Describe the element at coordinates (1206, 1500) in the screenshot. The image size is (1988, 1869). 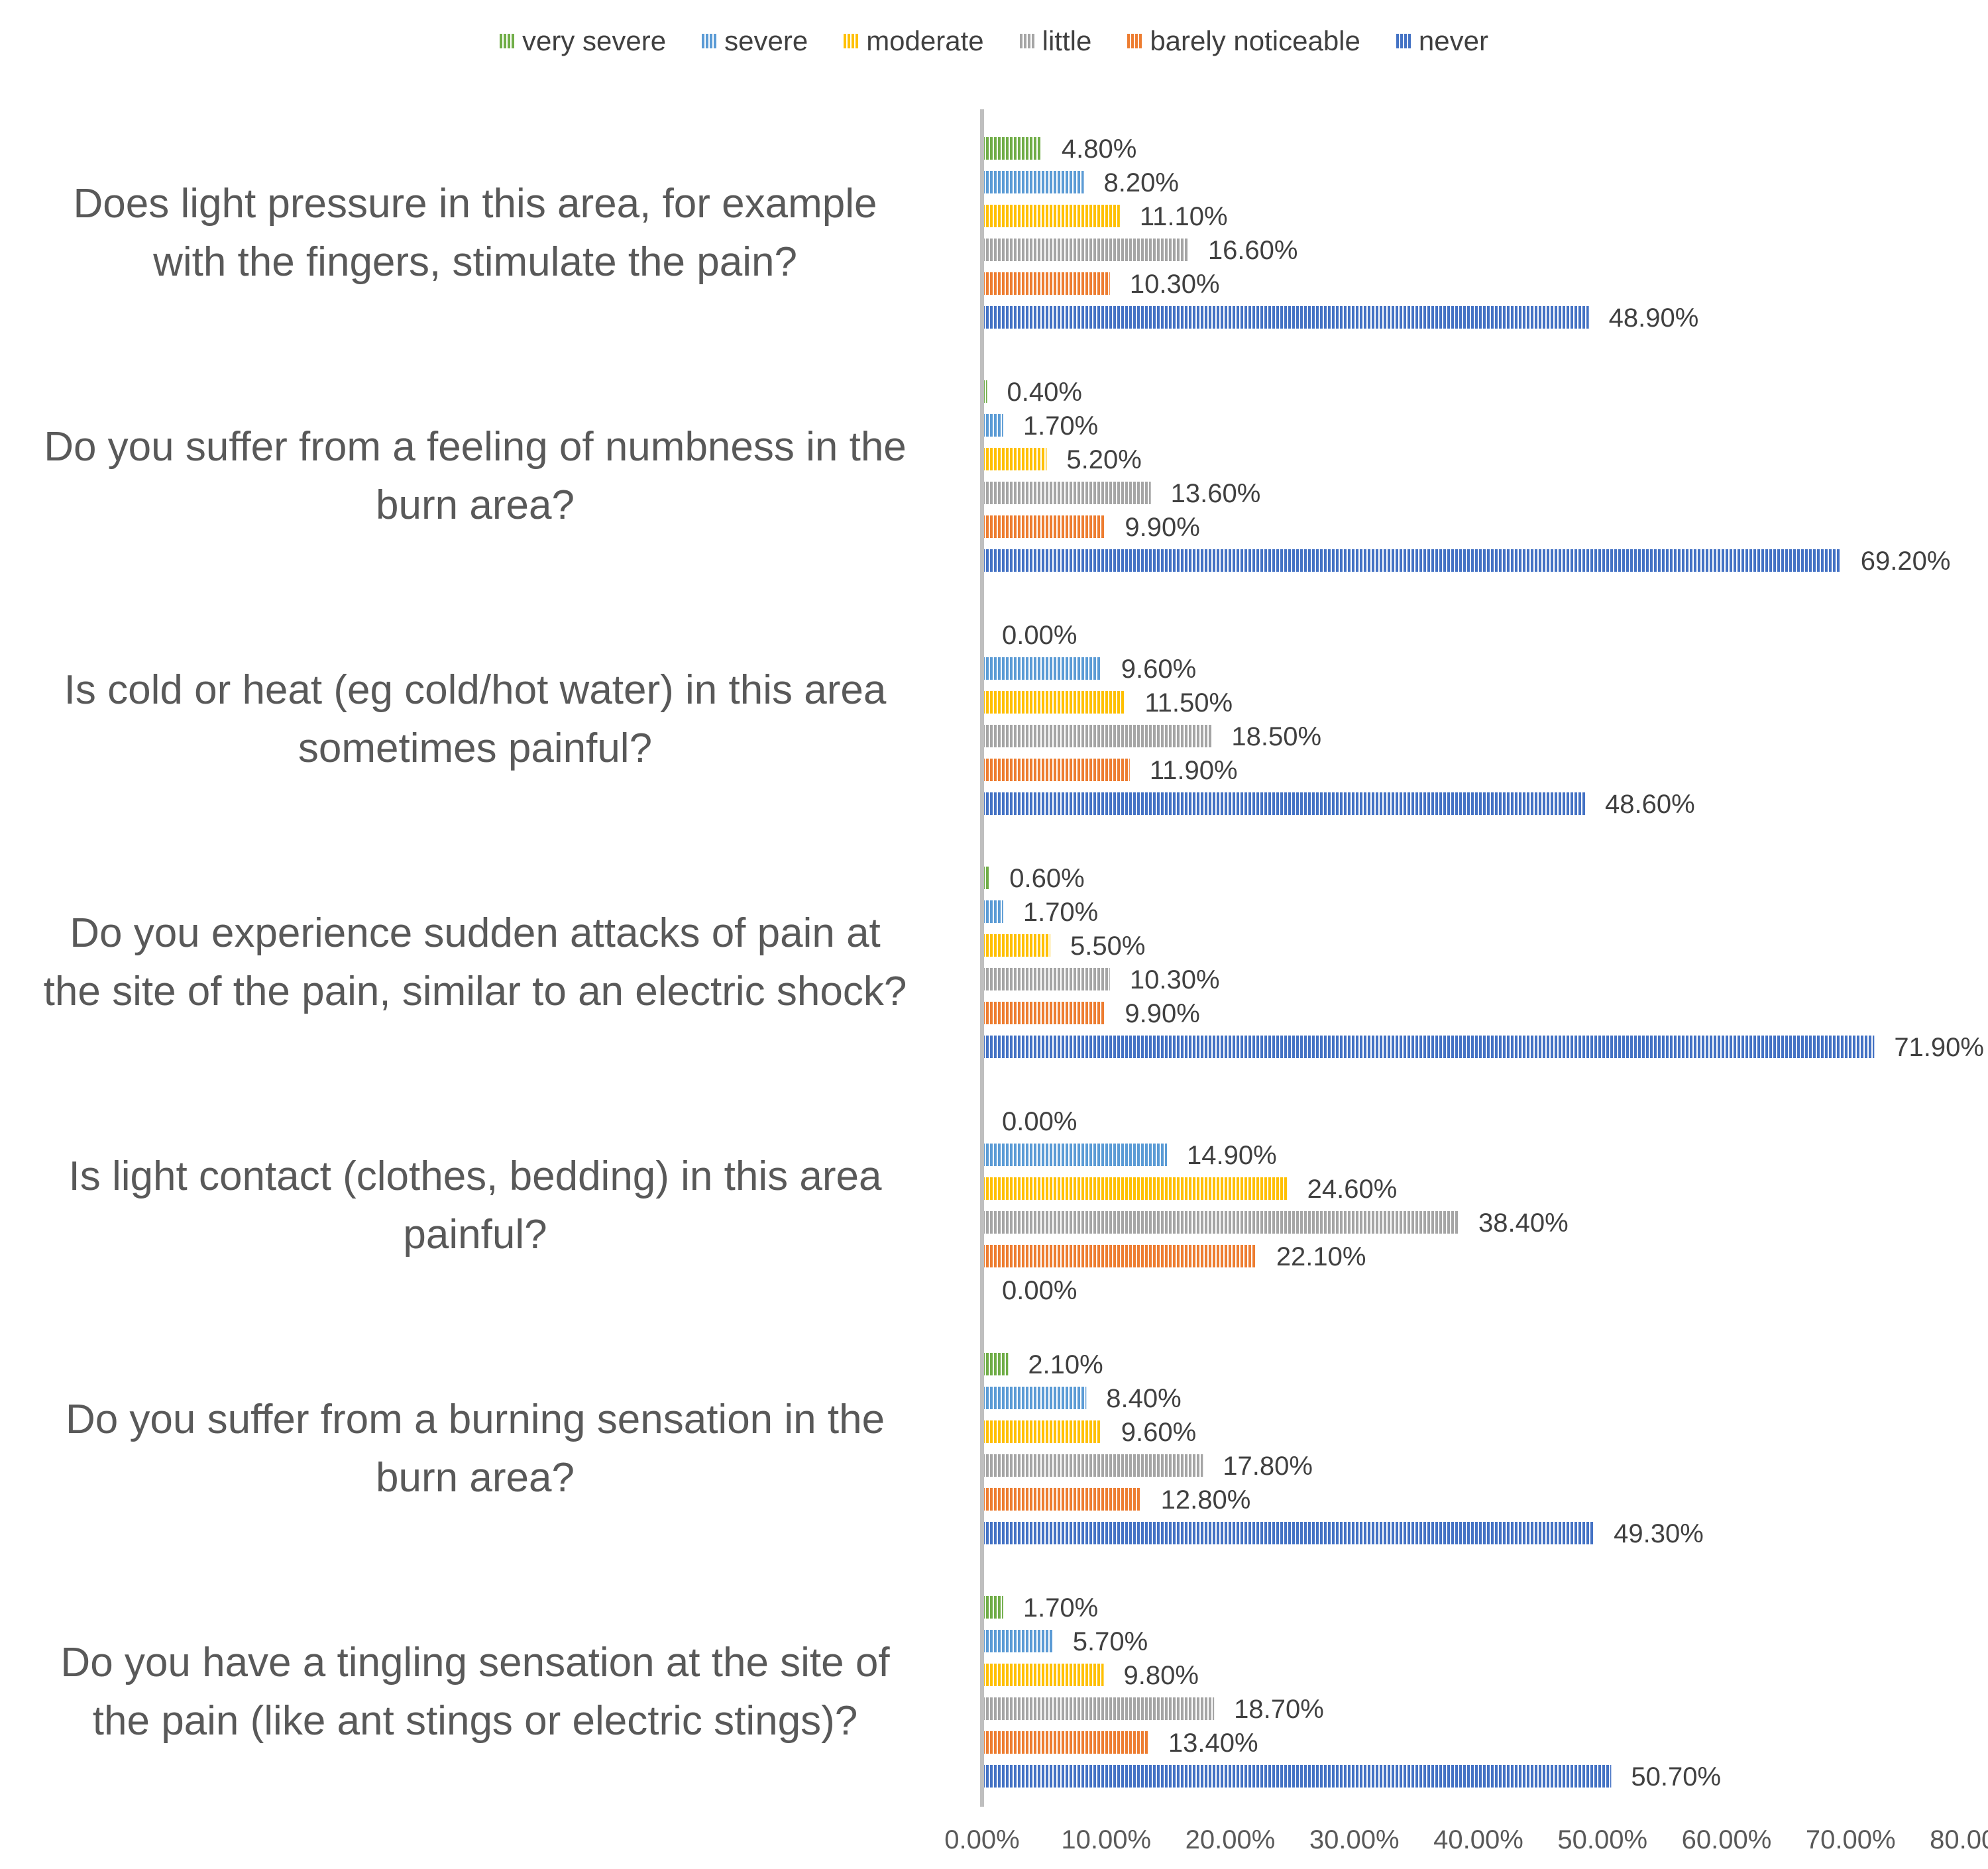
I see `data-label: 12.80%` at that location.